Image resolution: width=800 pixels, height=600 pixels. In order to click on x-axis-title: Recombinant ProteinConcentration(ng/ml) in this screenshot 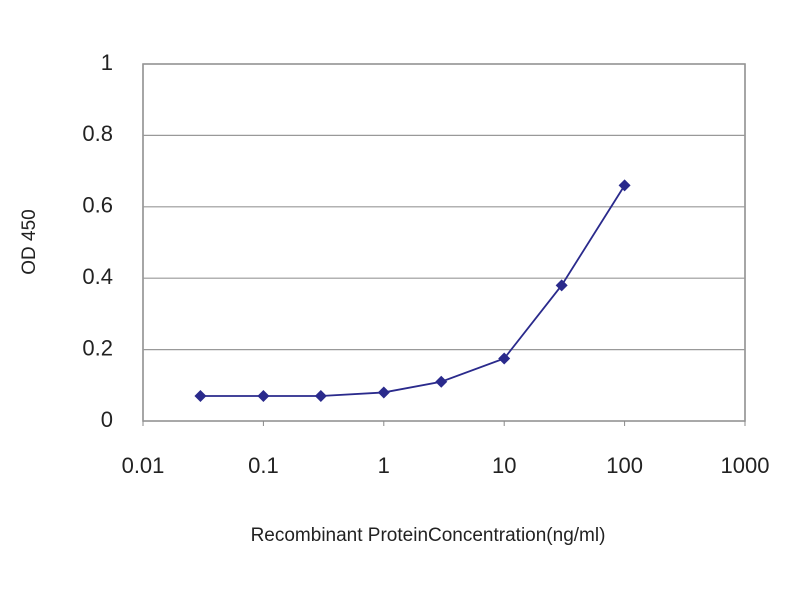, I will do `click(428, 535)`.